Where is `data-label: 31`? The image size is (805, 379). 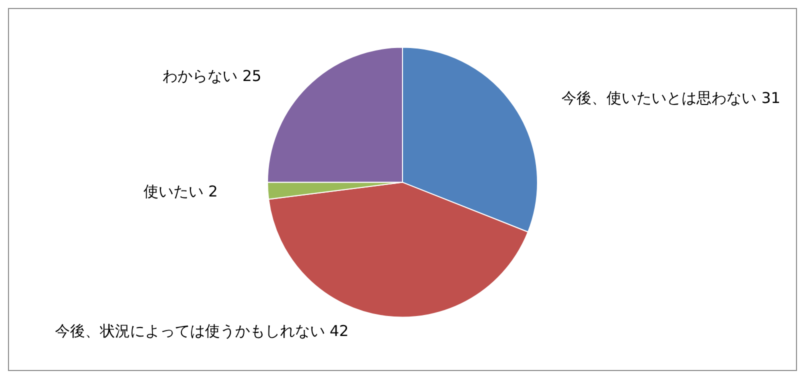 data-label: 31 is located at coordinates (770, 97).